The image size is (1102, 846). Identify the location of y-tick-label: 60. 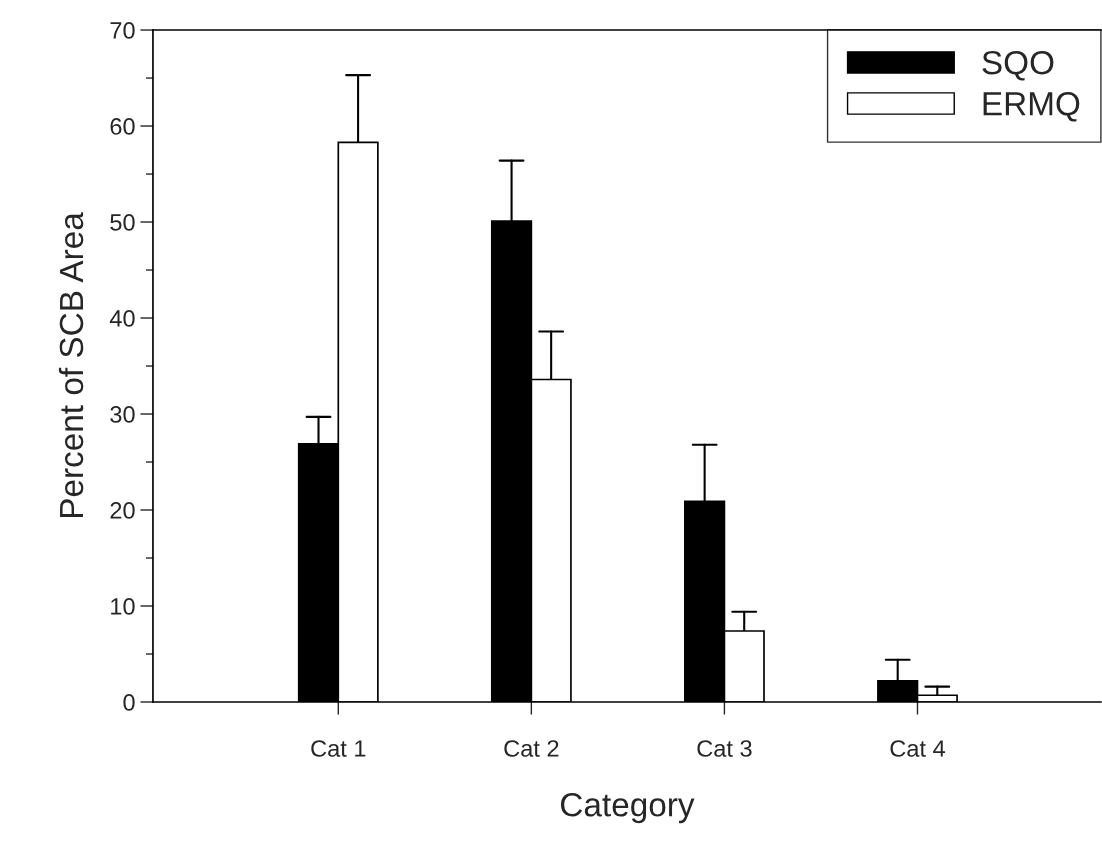
(122, 126).